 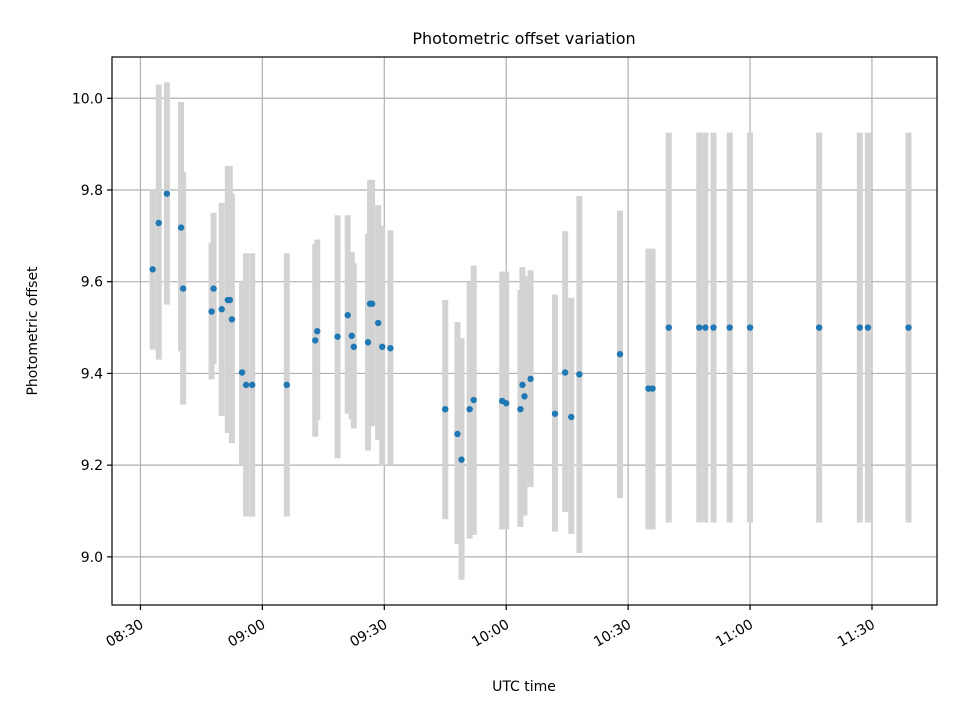 What do you see at coordinates (92, 283) in the screenshot?
I see `y-tick-label: 9.6` at bounding box center [92, 283].